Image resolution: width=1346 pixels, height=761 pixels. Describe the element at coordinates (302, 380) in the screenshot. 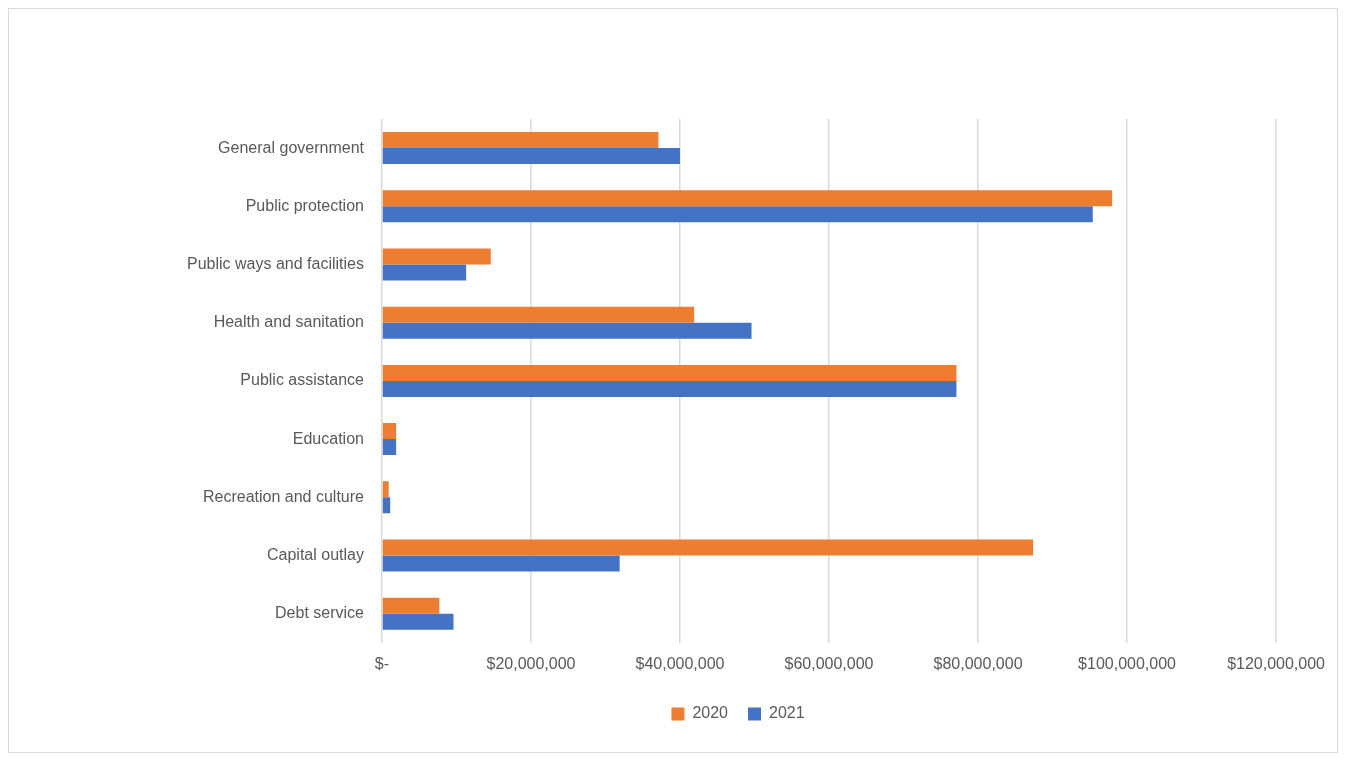

I see `y-tick-label: Public assistance` at that location.